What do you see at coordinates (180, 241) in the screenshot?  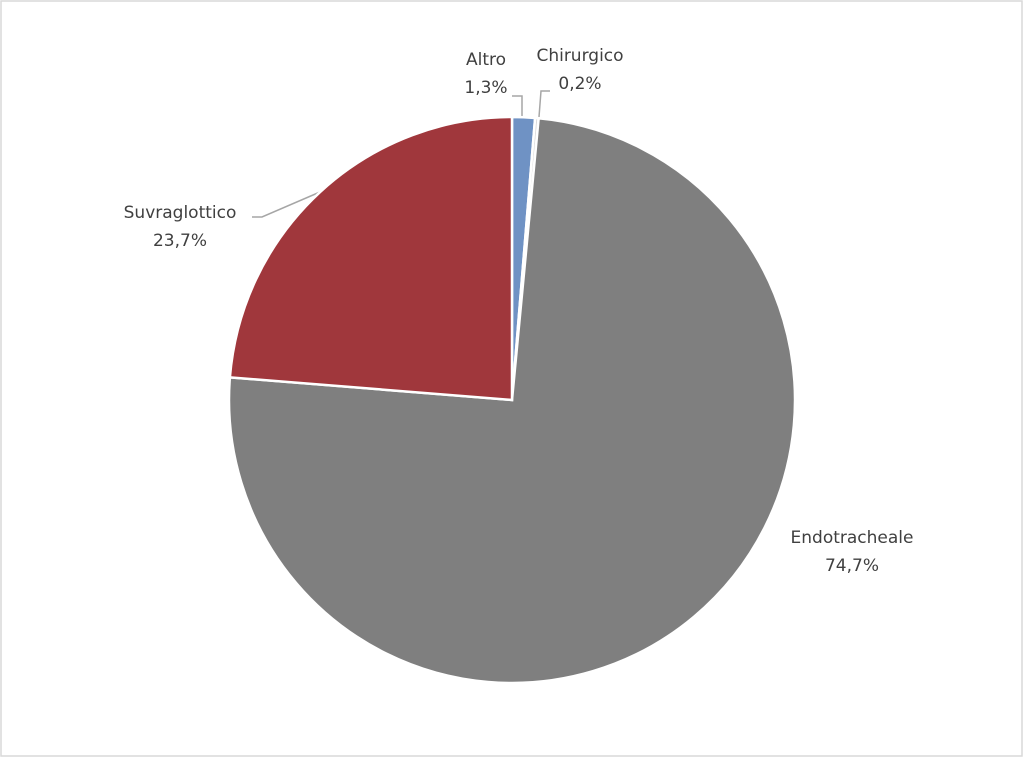 I see `slice-value-label: 23,7%` at bounding box center [180, 241].